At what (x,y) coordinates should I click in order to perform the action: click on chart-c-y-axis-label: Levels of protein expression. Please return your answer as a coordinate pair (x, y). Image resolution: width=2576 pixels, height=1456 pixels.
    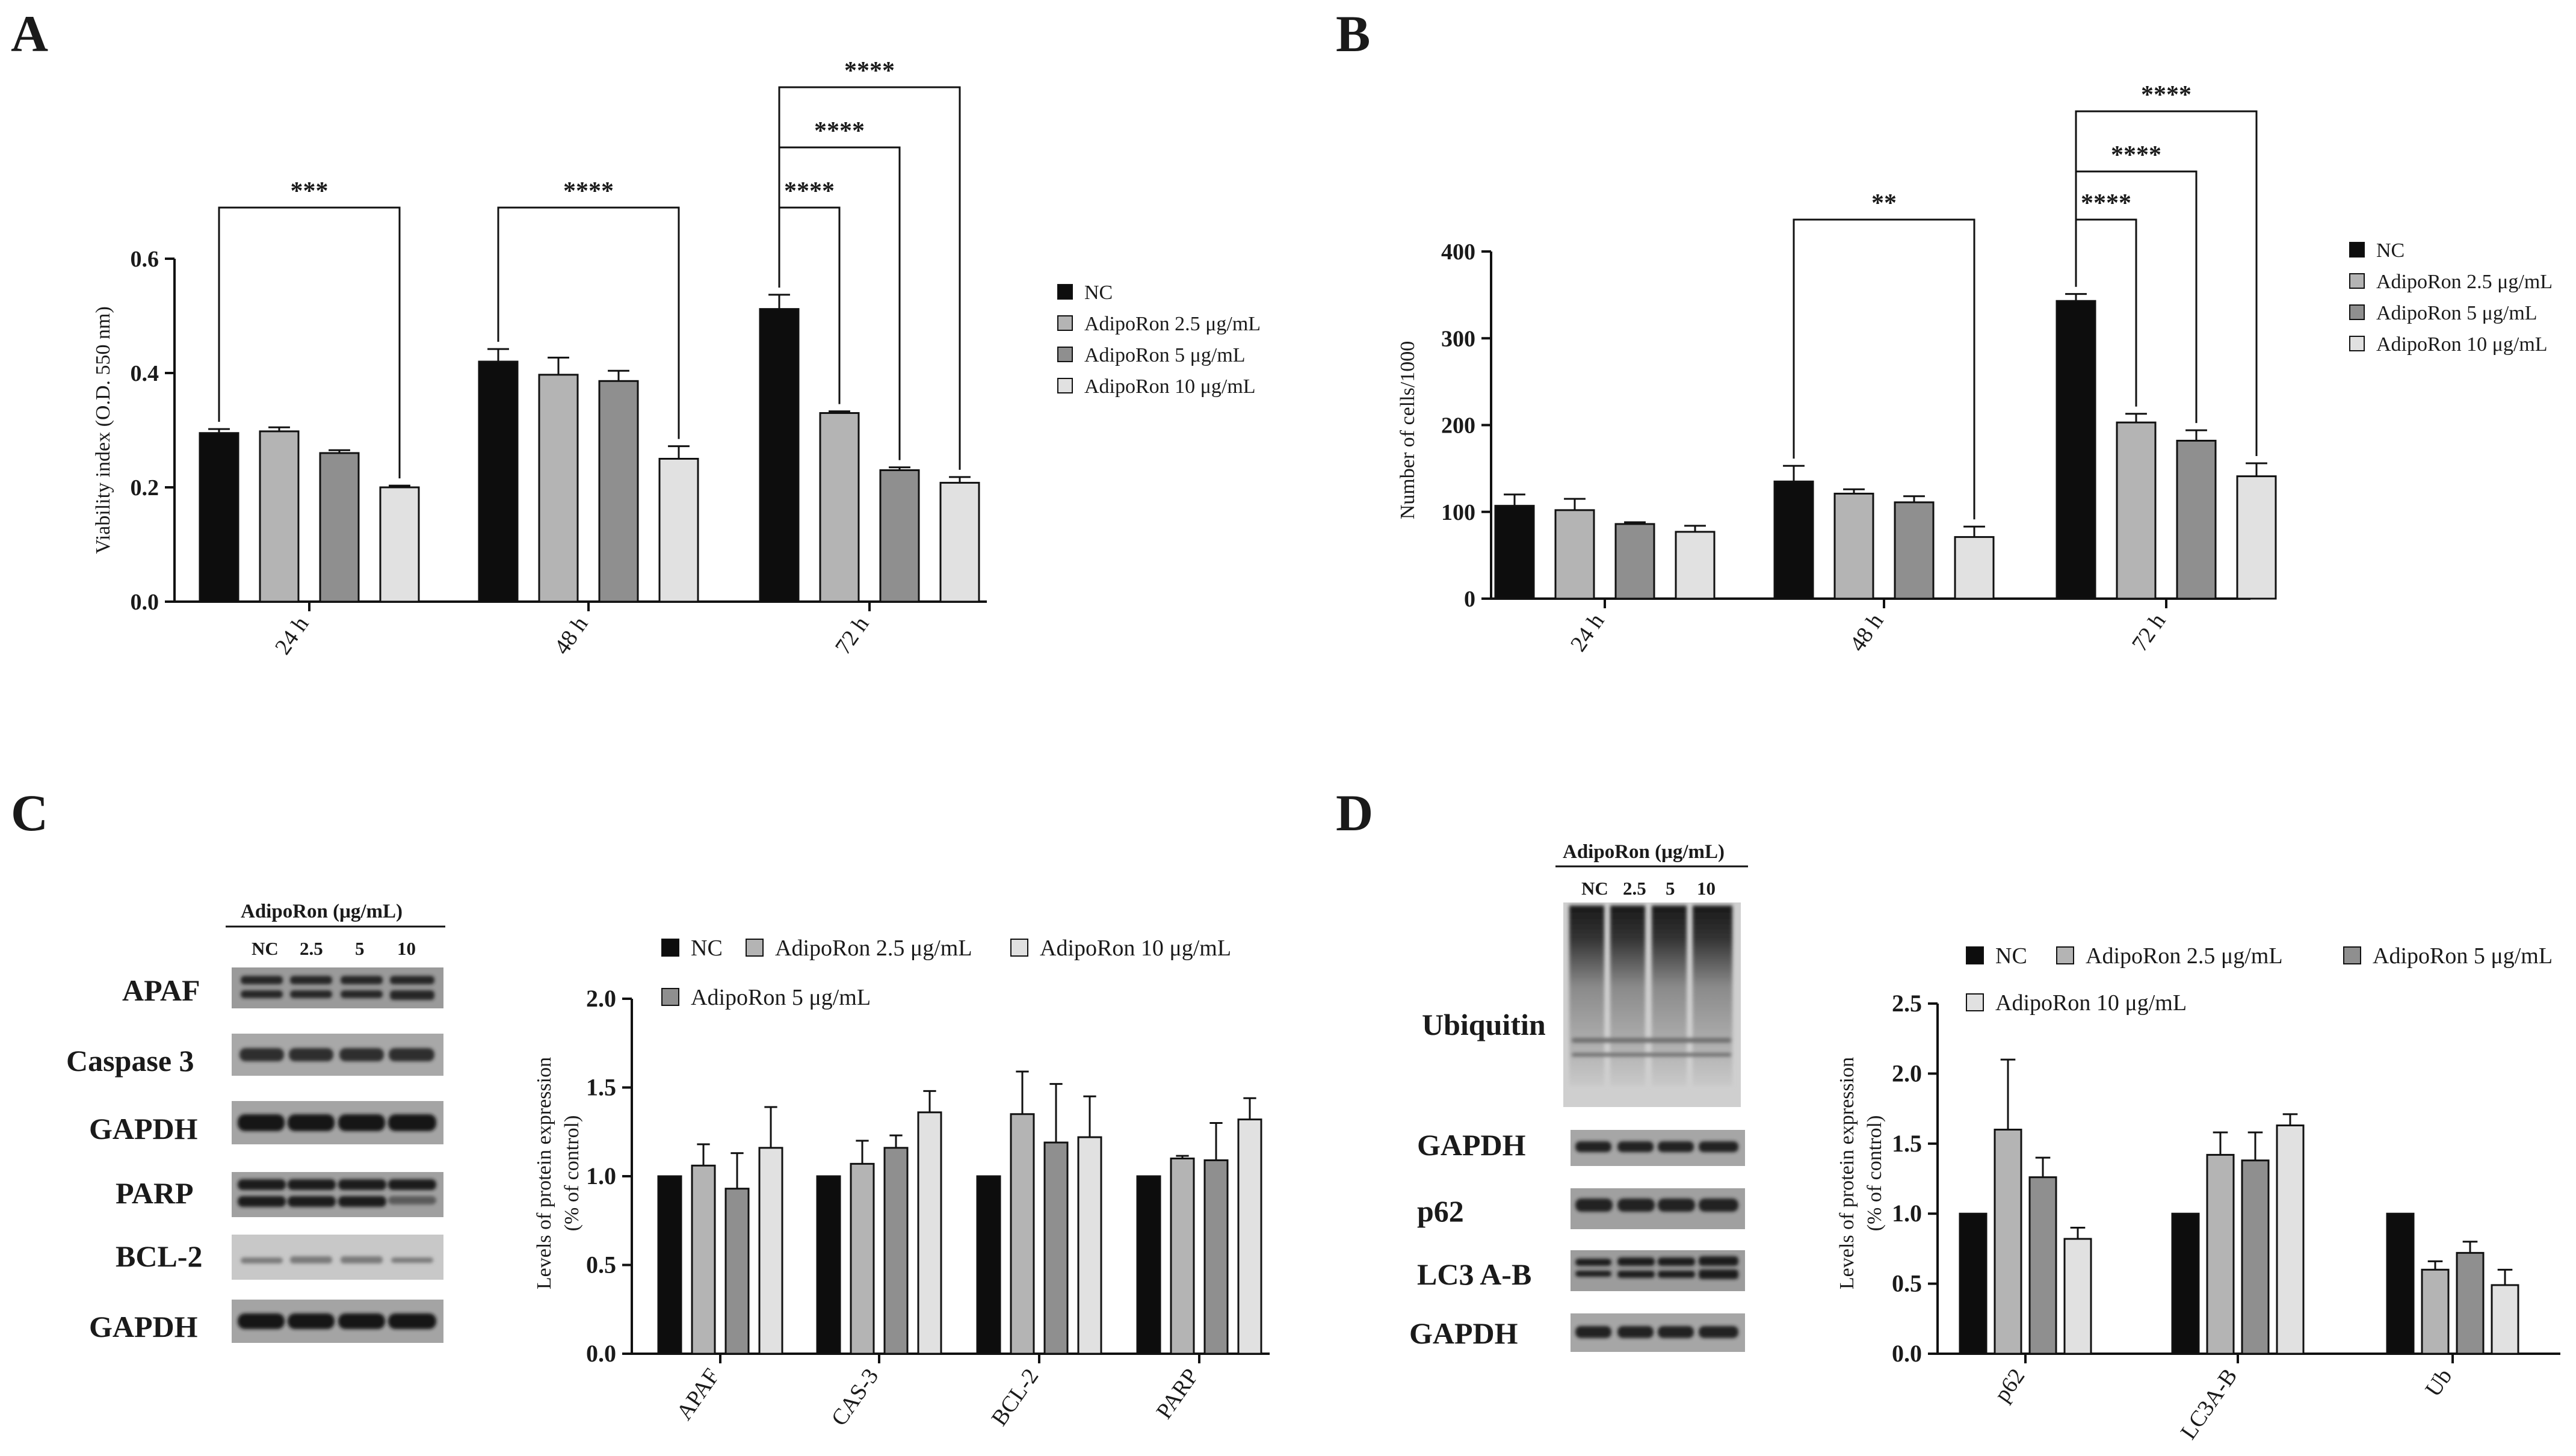
    Looking at the image, I should click on (544, 1173).